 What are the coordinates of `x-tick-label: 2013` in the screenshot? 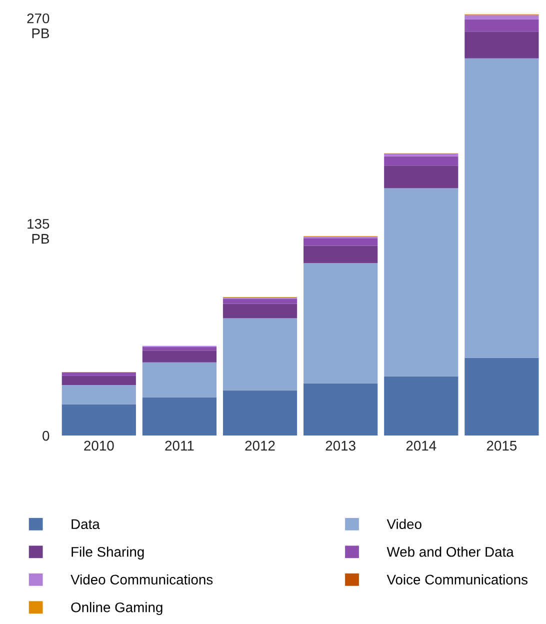 It's located at (341, 445).